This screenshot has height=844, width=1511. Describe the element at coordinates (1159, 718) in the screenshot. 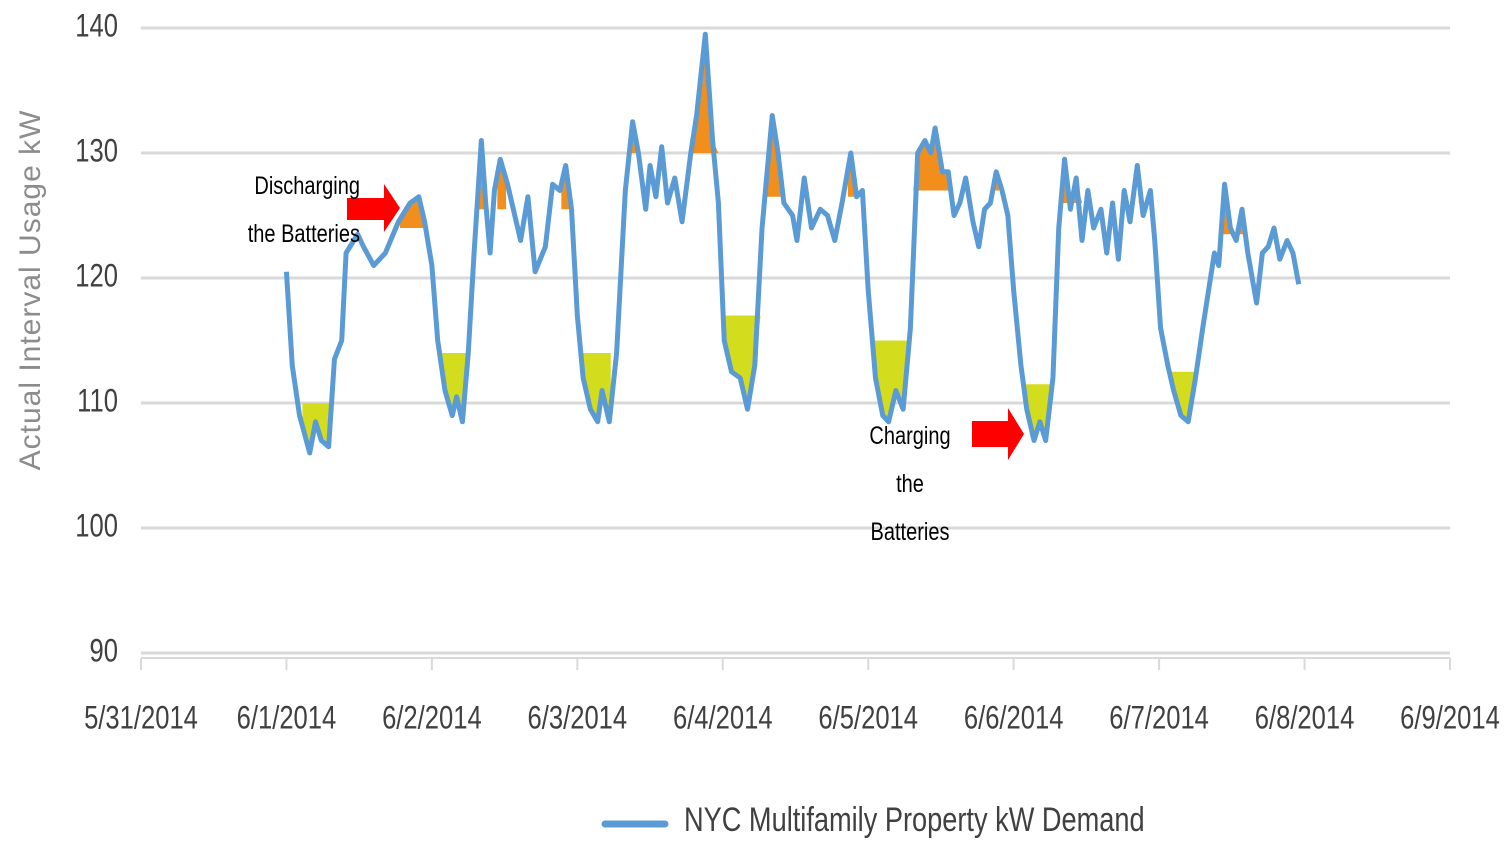

I see `x-tick-label: 6/7/2014` at that location.